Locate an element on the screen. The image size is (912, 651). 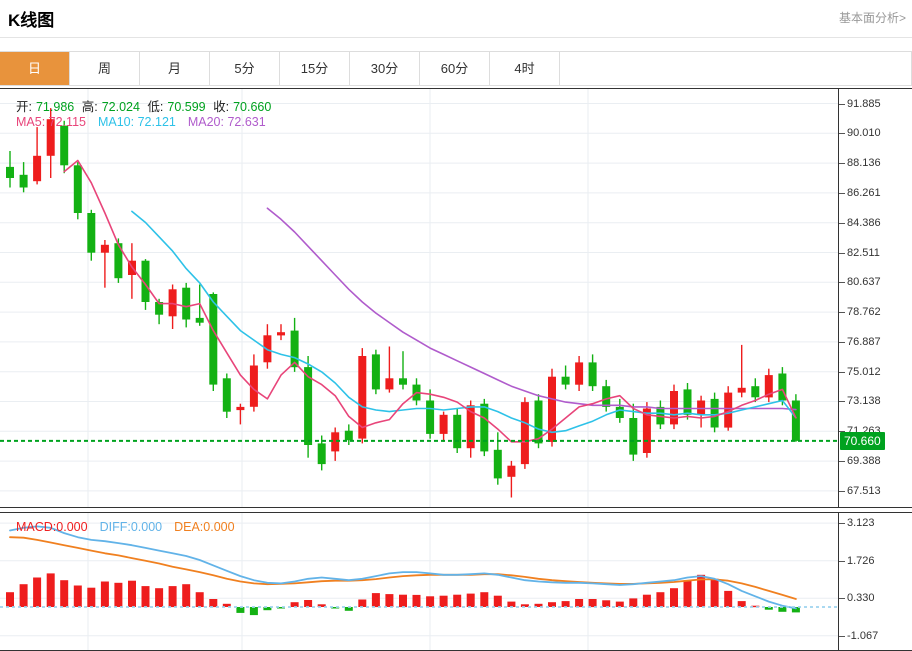
timeframe-tab-bar: 日周月 5分 15分 30分 60分 4时 is located at coordinates (456, 68).